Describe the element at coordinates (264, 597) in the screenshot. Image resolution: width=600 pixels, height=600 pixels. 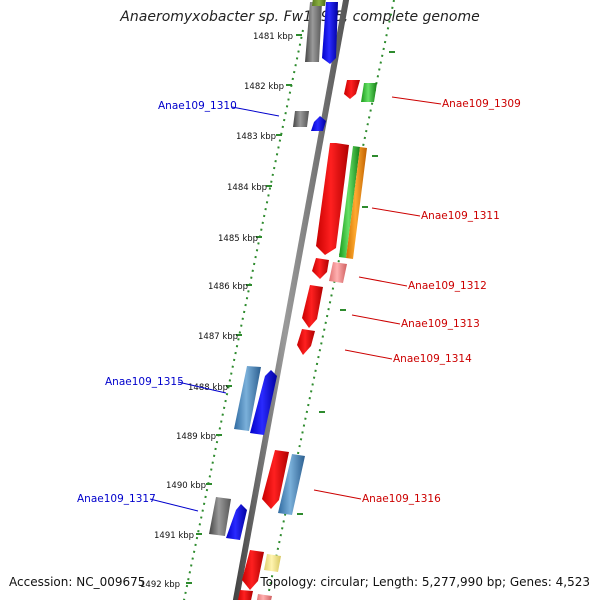
I see `gene-bottom-pink` at that location.